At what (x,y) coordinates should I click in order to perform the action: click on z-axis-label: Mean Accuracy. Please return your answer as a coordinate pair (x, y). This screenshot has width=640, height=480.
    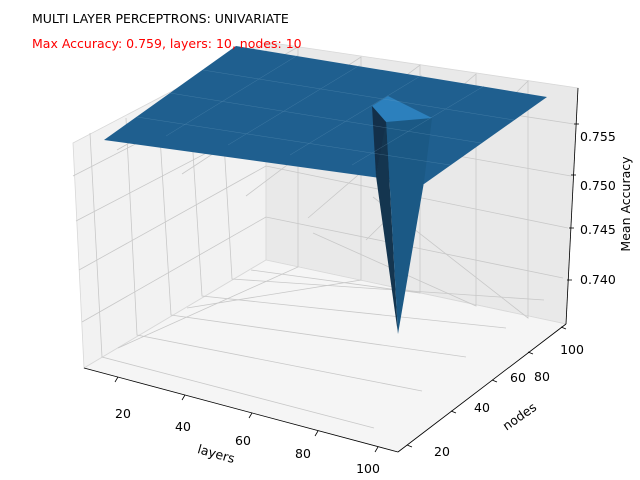
    Looking at the image, I should click on (625, 204).